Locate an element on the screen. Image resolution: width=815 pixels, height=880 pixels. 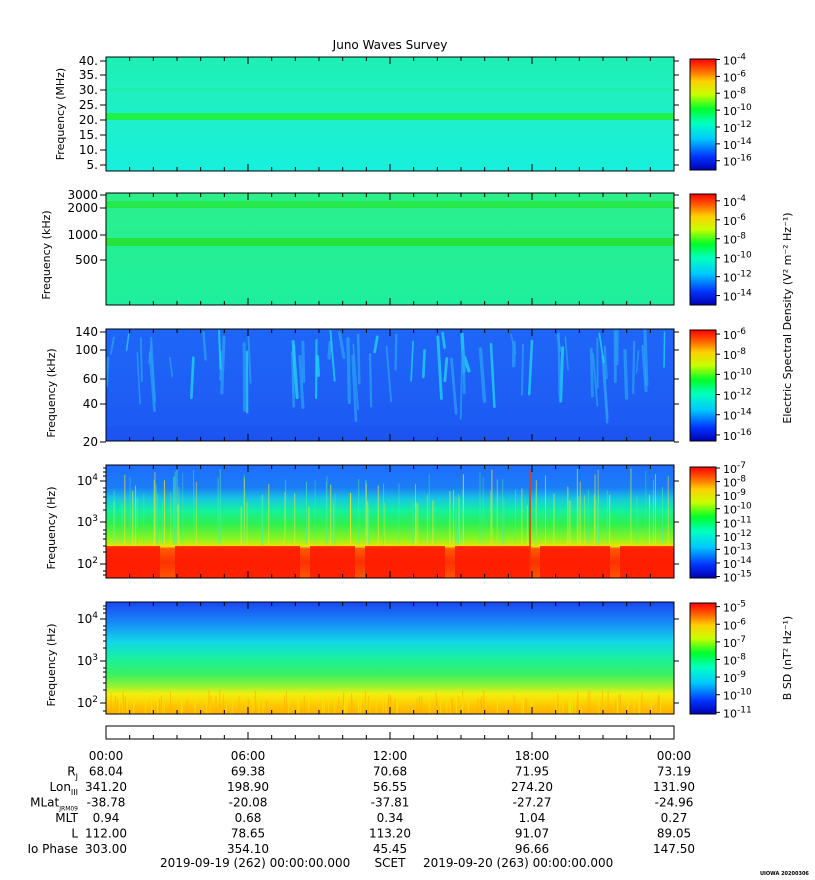
panel-1-x-ticks is located at coordinates (390, 114).